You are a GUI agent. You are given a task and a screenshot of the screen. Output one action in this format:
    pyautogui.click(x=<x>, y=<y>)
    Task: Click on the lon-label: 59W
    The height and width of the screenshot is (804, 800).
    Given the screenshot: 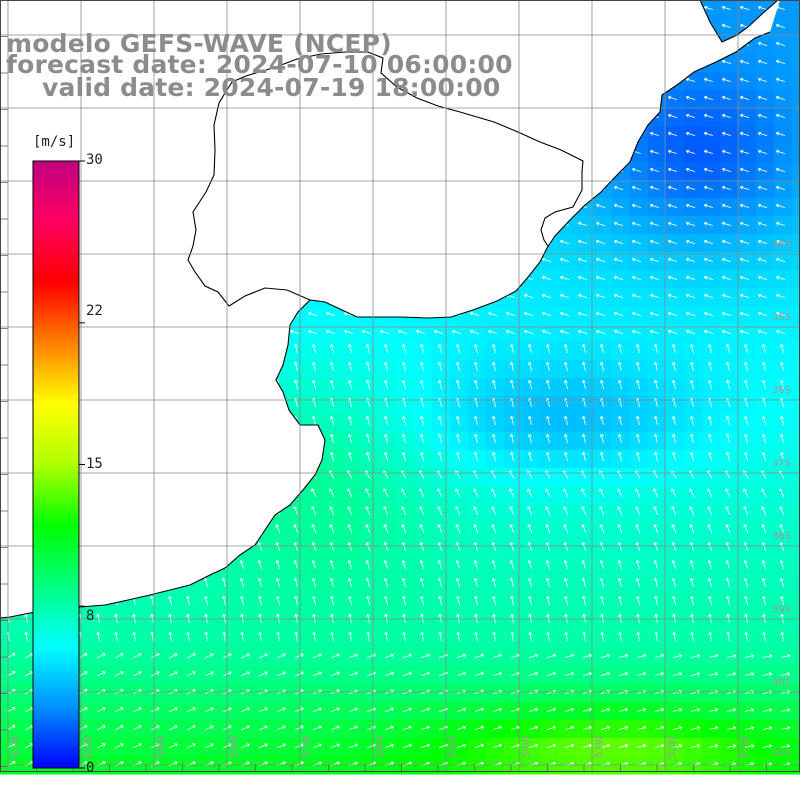 What is the action you would take?
    pyautogui.click(x=161, y=746)
    